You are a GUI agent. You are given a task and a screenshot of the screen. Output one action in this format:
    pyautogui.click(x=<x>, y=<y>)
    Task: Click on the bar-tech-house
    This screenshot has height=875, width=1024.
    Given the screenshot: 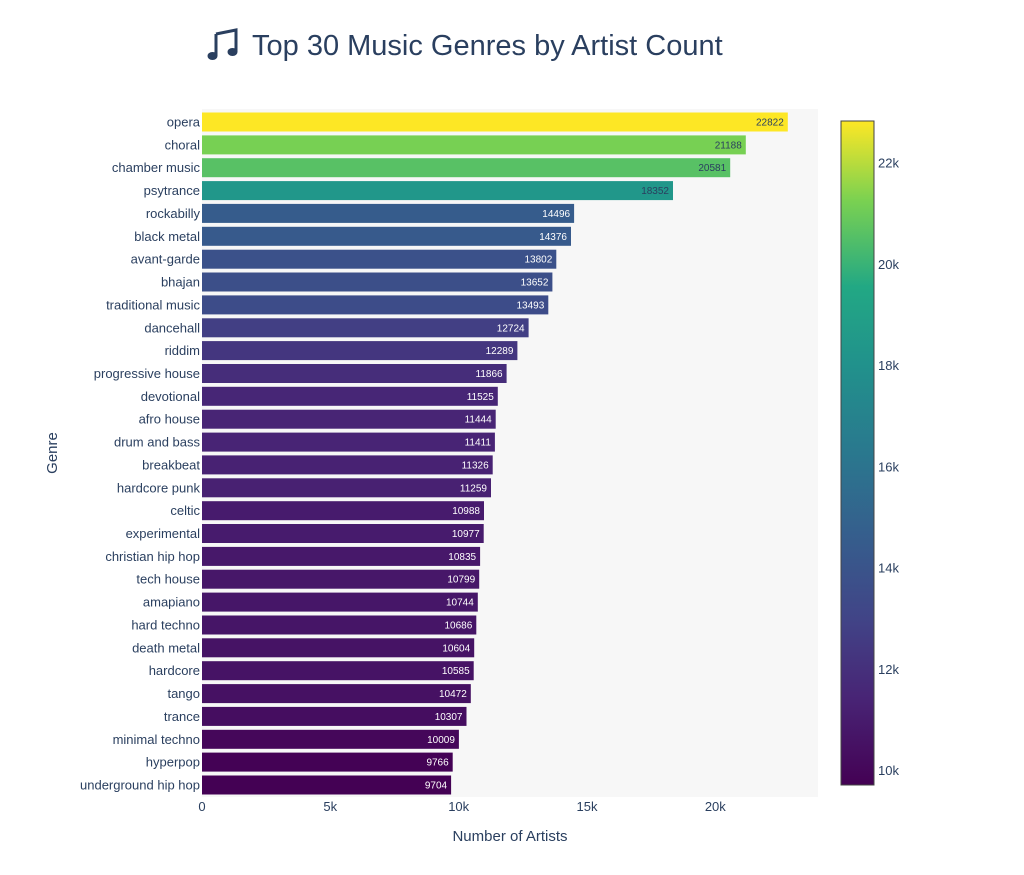 What is the action you would take?
    pyautogui.click(x=341, y=579)
    